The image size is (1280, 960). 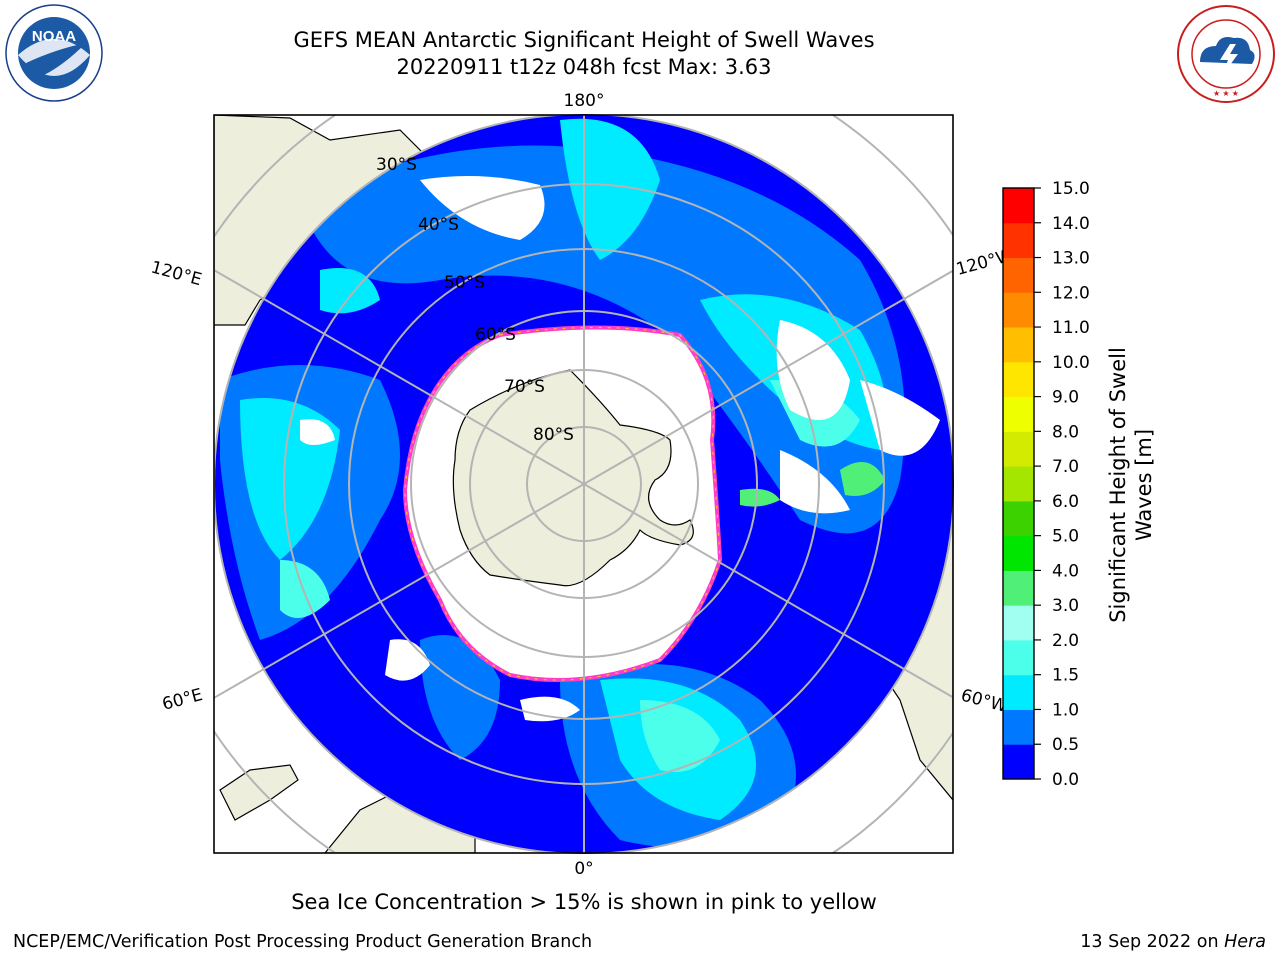 I want to click on date-text: 13 Sep 2022 on Hera, so click(x=1173, y=942).